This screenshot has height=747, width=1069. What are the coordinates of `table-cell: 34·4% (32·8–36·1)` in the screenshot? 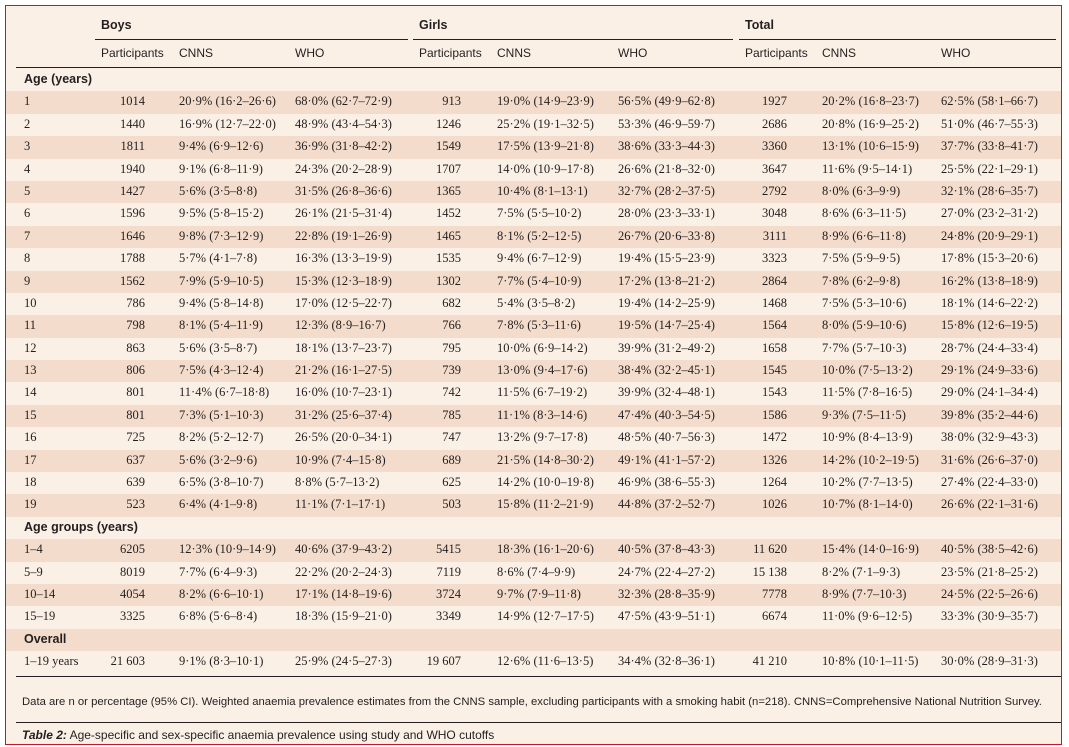 It's located at (666, 661).